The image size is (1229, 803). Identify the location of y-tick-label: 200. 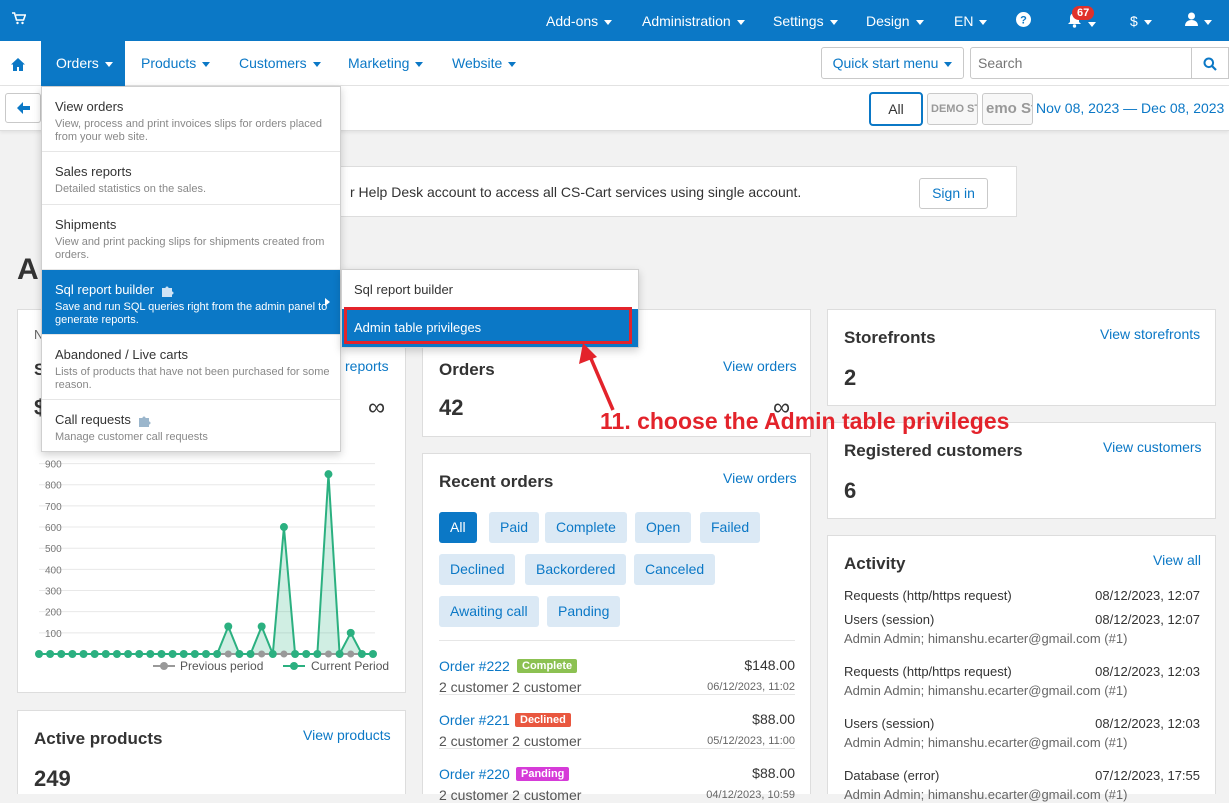
(53, 613).